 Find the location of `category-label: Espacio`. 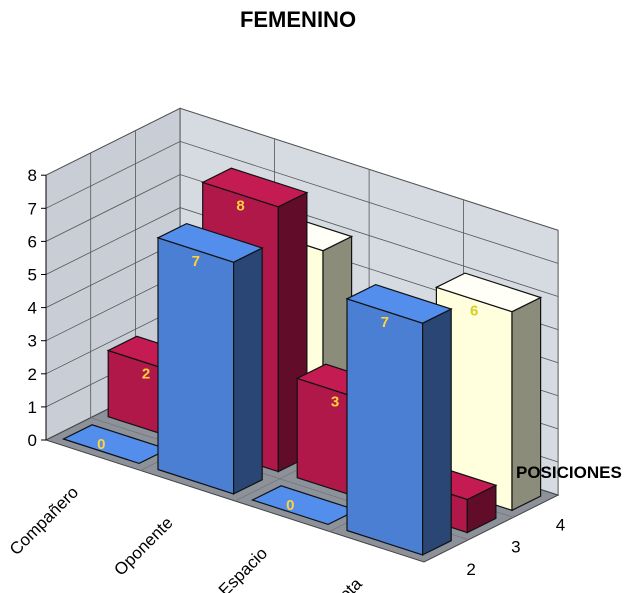

category-label: Espacio is located at coordinates (243, 568).